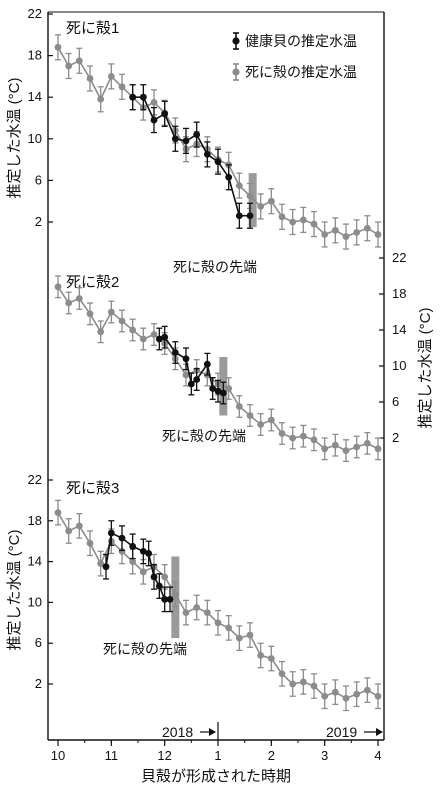  What do you see at coordinates (92, 28) in the screenshot?
I see `panel-title: 死に殻1` at bounding box center [92, 28].